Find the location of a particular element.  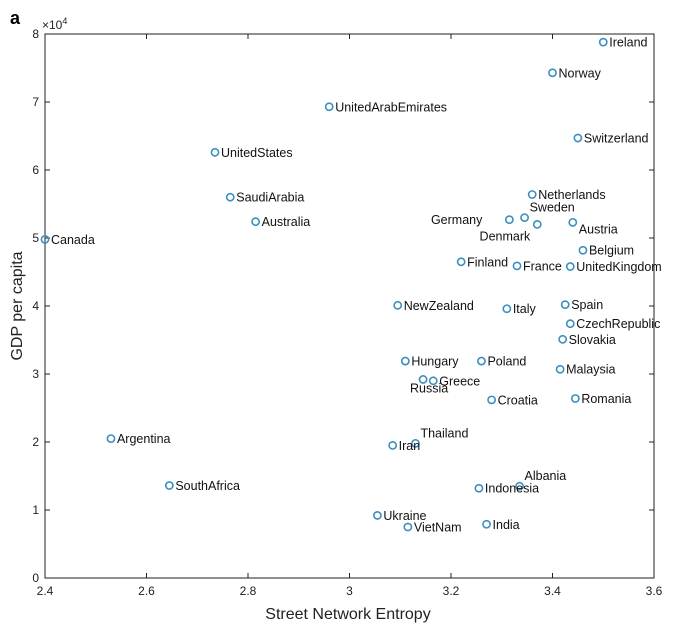

point-label: Denmark is located at coordinates (505, 236).